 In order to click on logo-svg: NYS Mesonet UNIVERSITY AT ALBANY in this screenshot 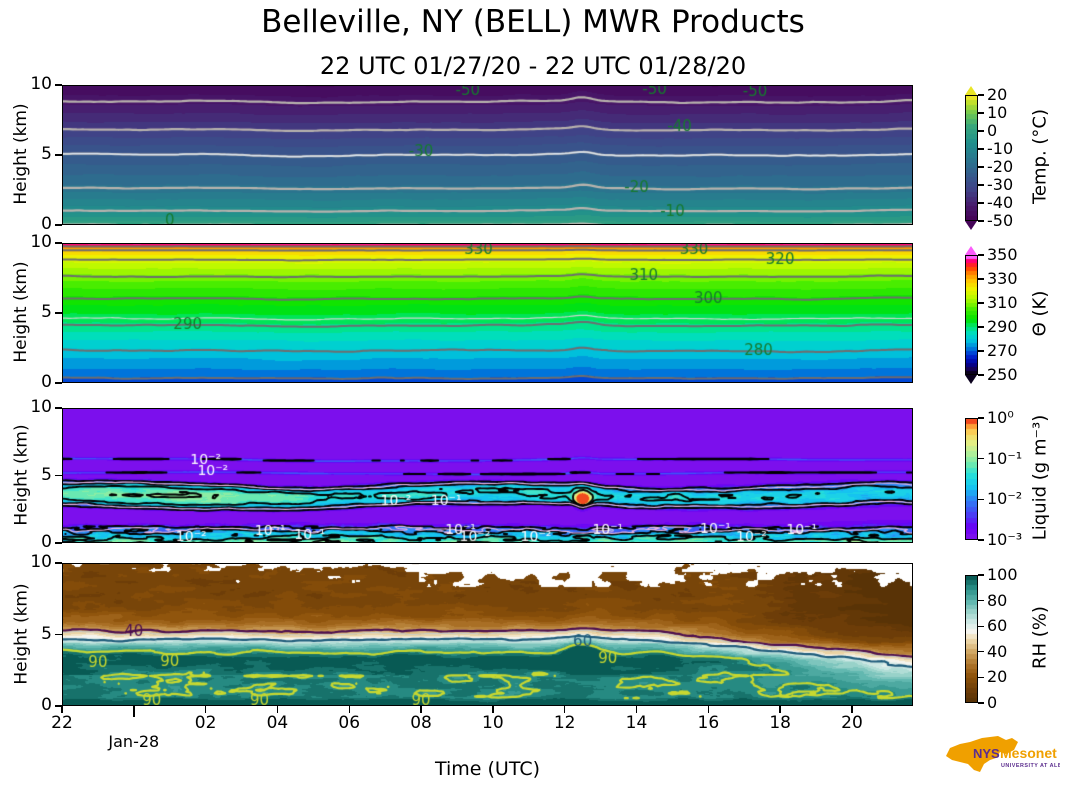, I will do `click(1003, 754)`.